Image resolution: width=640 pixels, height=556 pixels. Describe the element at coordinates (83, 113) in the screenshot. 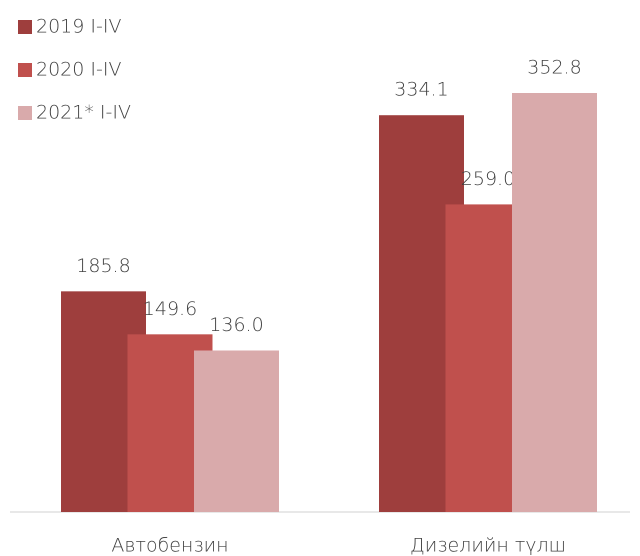

I see `legend-label: 2021* I-IV` at that location.